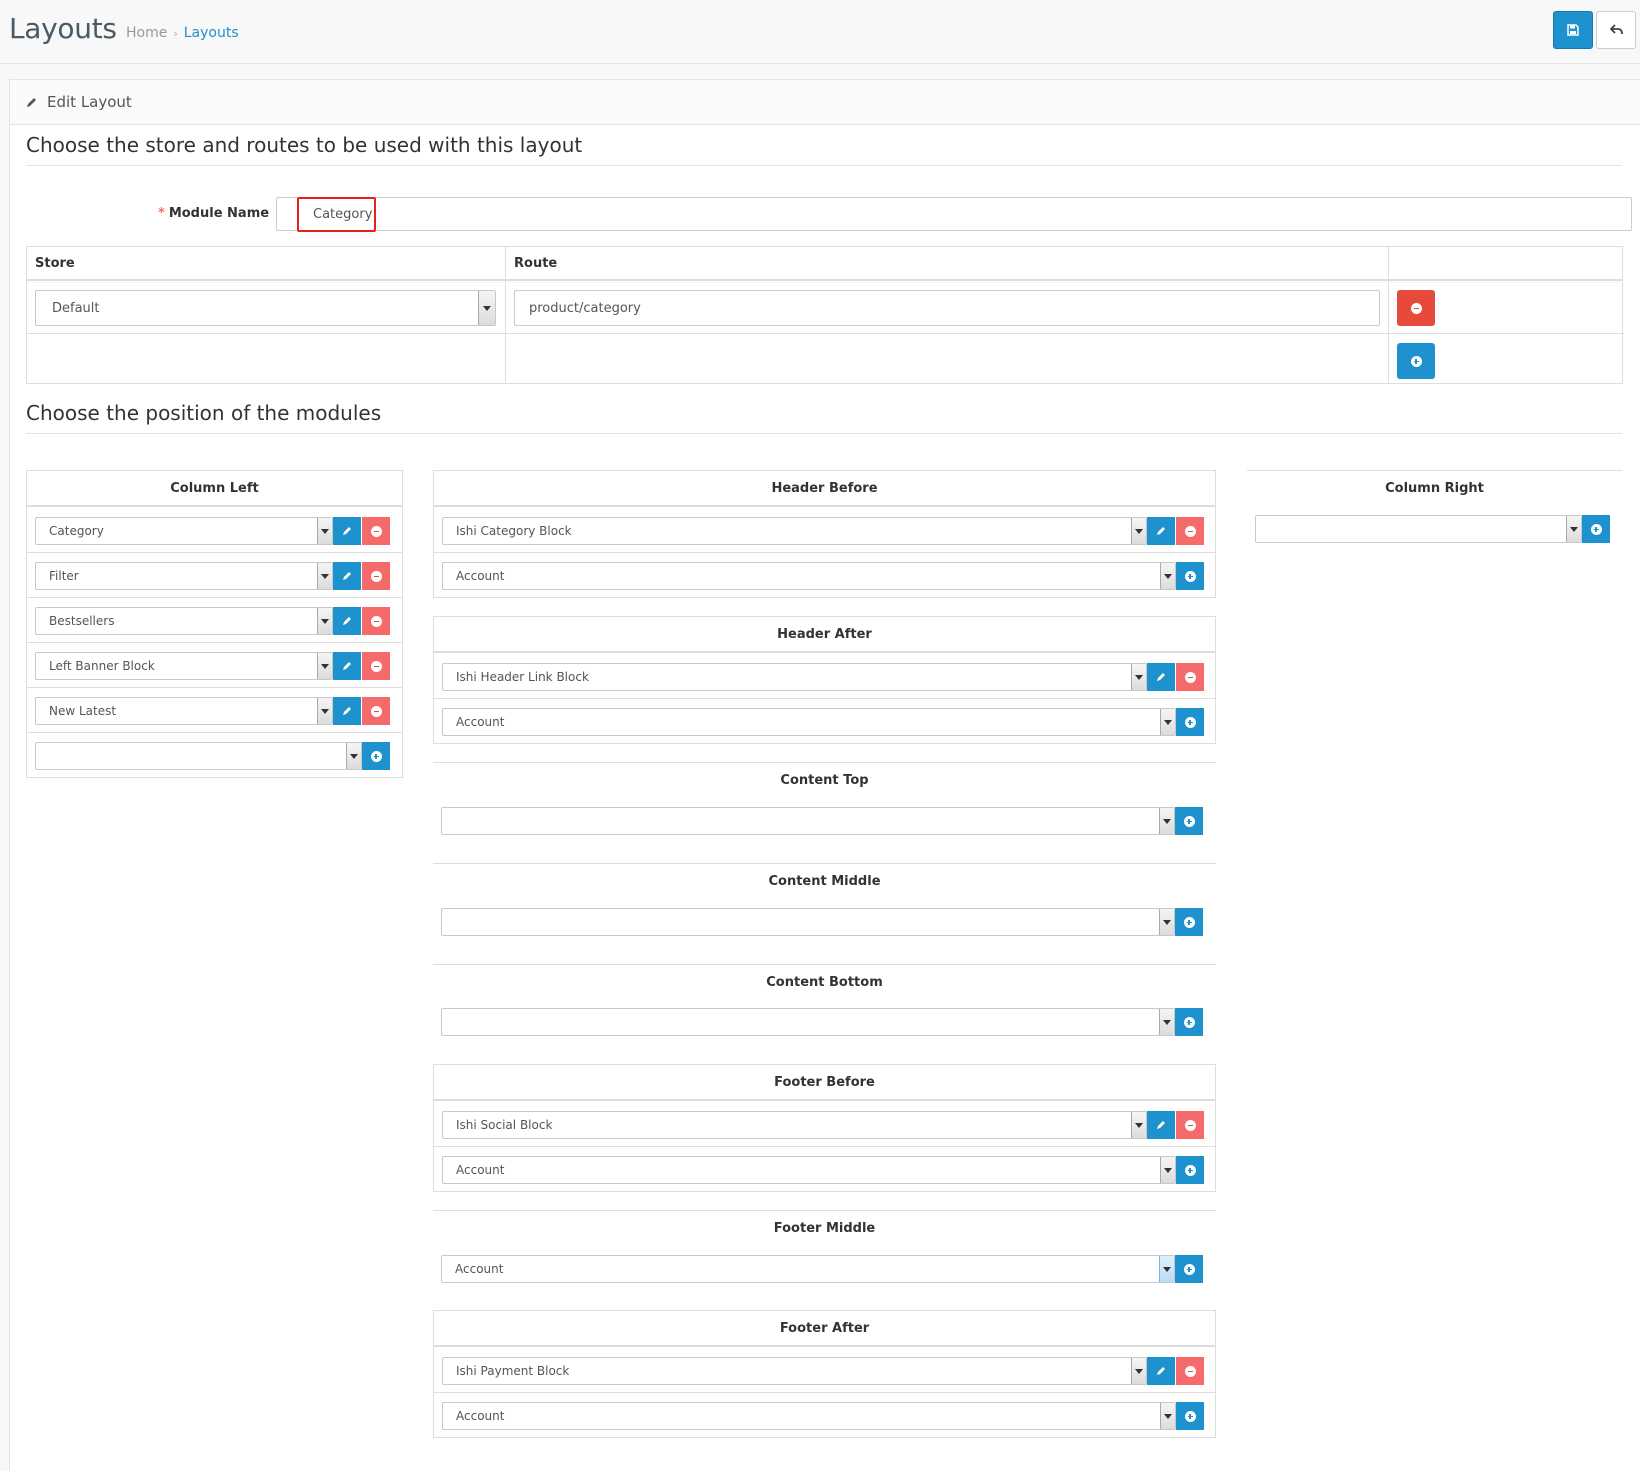 Image resolution: width=1640 pixels, height=1471 pixels. Describe the element at coordinates (794, 677) in the screenshot. I see `module-select: Ishi Header Link Block` at that location.